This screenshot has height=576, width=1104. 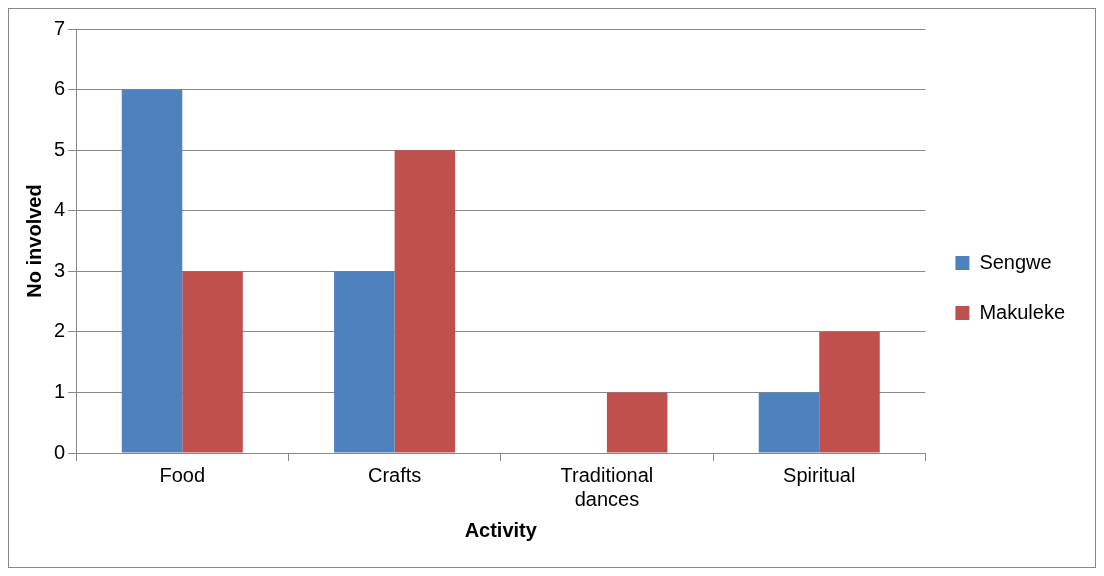 I want to click on x-tick-label: Food, so click(x=182, y=474).